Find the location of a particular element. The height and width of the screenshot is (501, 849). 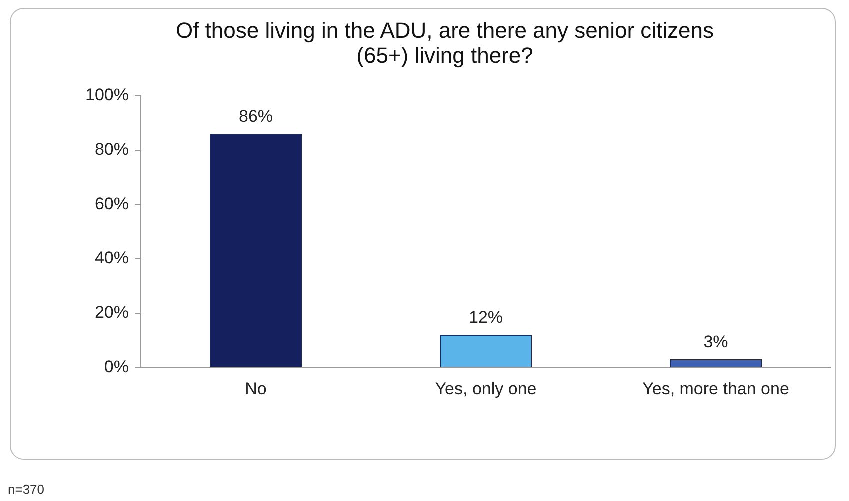

x-tick-label: Yes, only one is located at coordinates (486, 388).